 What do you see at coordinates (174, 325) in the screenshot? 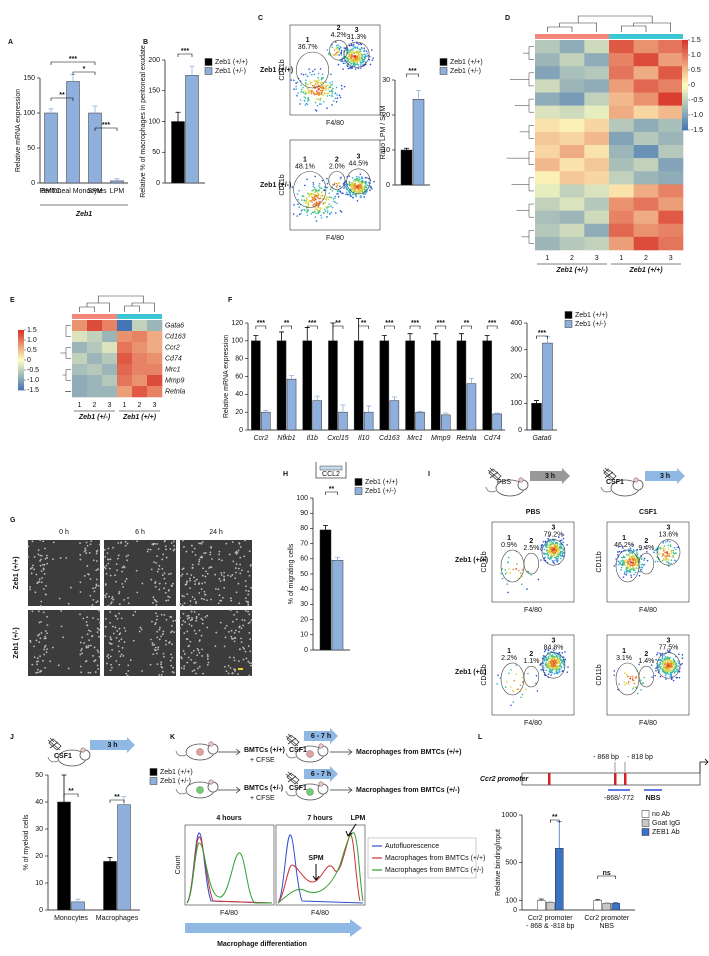
I see `row-label: Gata6` at bounding box center [174, 325].